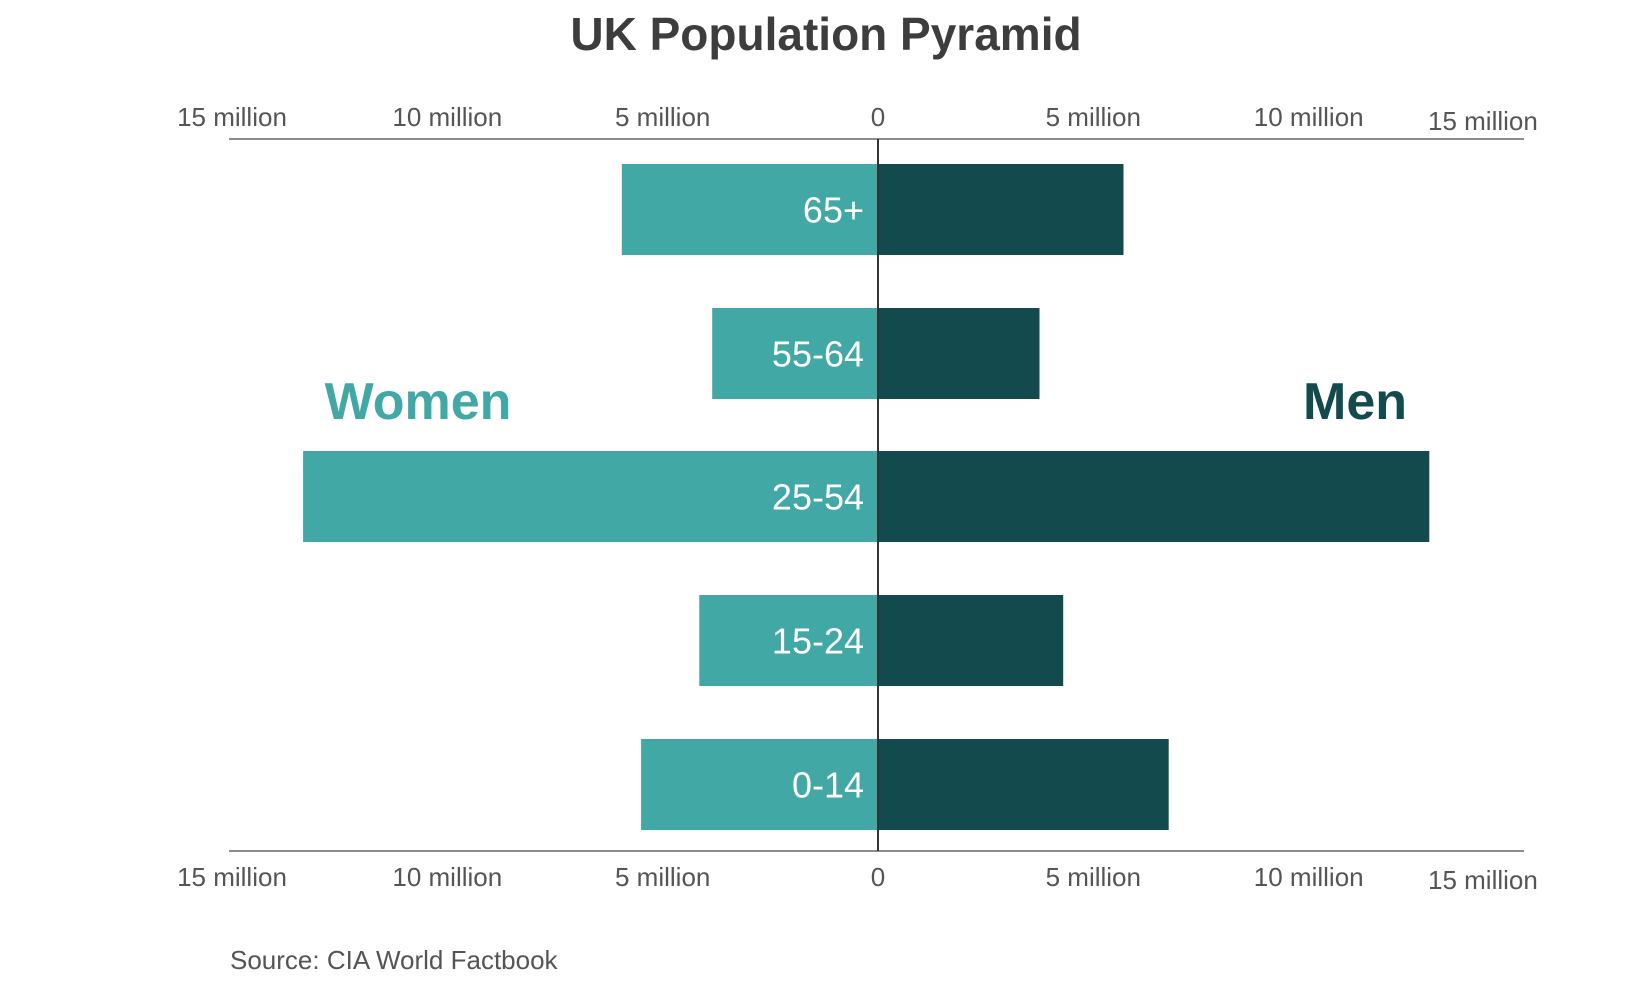 The image size is (1651, 985). Describe the element at coordinates (418, 402) in the screenshot. I see `series-label-women: Women` at that location.